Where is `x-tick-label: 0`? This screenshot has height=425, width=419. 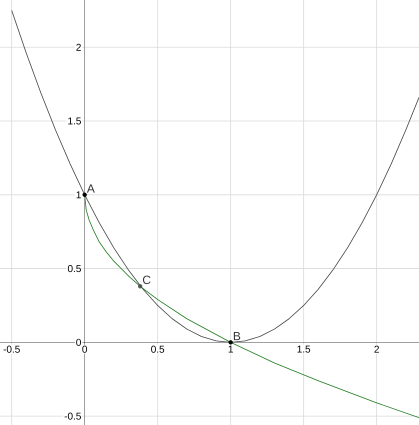
x-tick-label: 0 is located at coordinates (85, 349).